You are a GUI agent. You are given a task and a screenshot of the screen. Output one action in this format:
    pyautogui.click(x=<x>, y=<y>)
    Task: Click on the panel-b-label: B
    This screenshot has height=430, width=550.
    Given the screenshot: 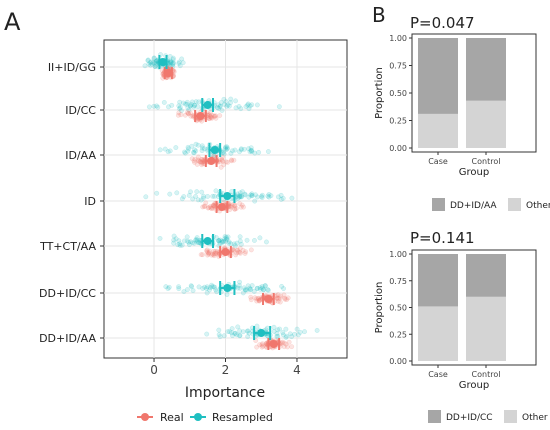 What is the action you would take?
    pyautogui.click(x=379, y=15)
    